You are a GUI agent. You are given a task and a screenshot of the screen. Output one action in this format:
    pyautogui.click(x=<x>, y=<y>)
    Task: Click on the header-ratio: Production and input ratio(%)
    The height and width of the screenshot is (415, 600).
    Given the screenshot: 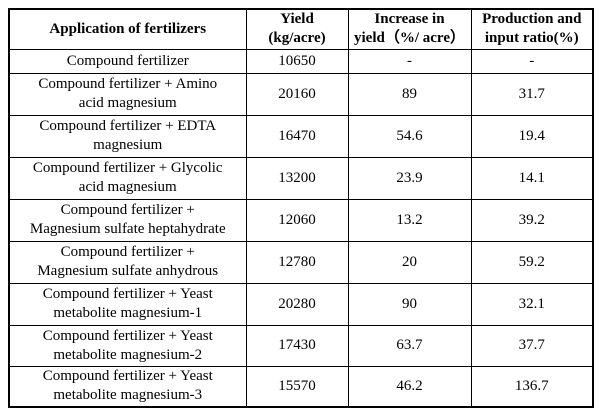 What is the action you would take?
    pyautogui.click(x=532, y=29)
    